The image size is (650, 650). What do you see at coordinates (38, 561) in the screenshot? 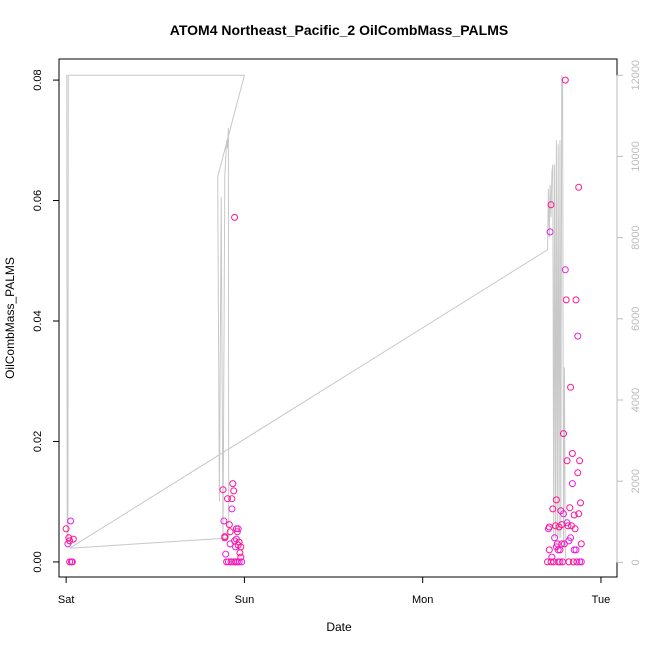
I see `y-tick-label: 0.00` at bounding box center [38, 561].